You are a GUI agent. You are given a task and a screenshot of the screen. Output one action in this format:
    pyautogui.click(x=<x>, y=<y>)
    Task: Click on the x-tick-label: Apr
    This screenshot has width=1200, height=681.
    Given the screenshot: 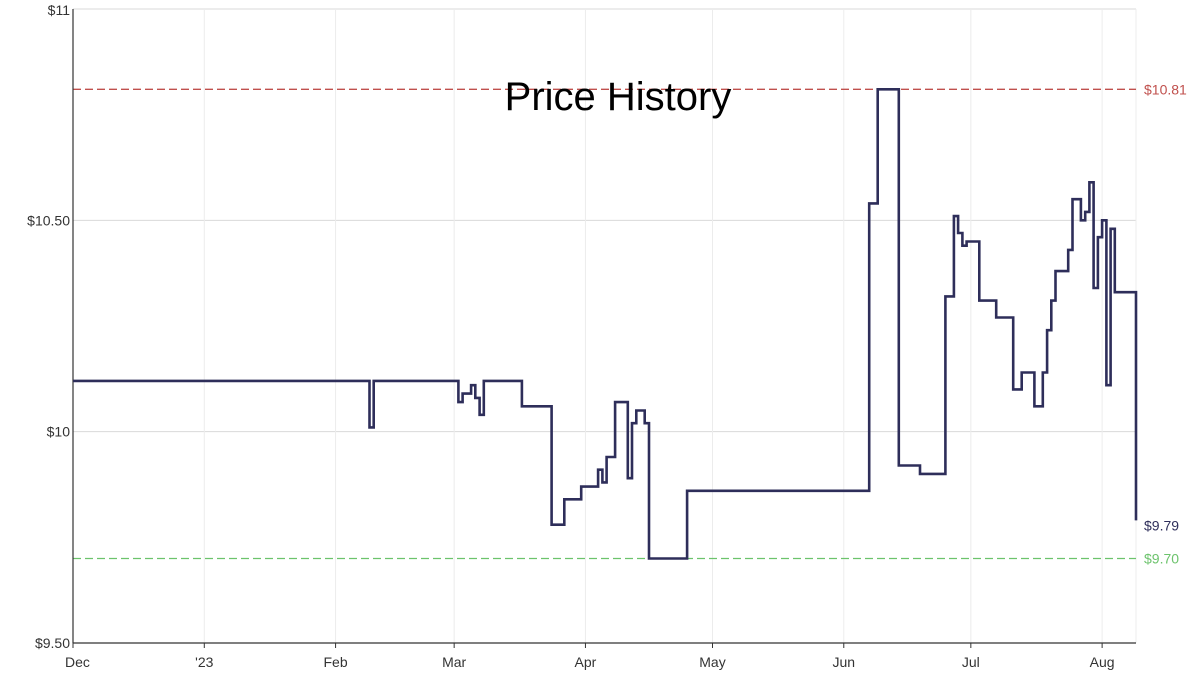 What is the action you would take?
    pyautogui.click(x=586, y=662)
    